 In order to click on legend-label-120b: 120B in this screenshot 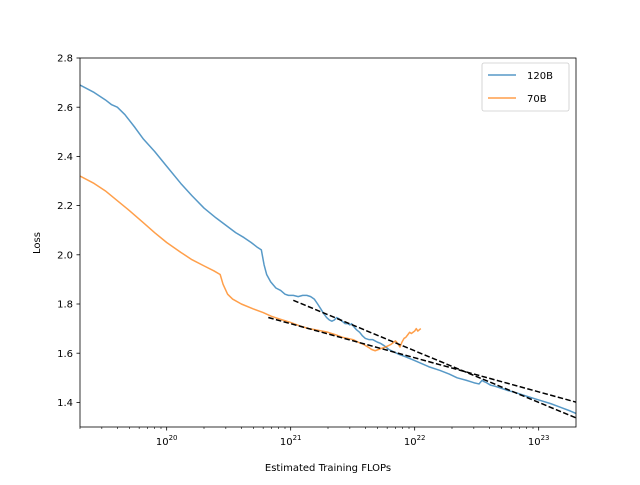, I will do `click(540, 76)`.